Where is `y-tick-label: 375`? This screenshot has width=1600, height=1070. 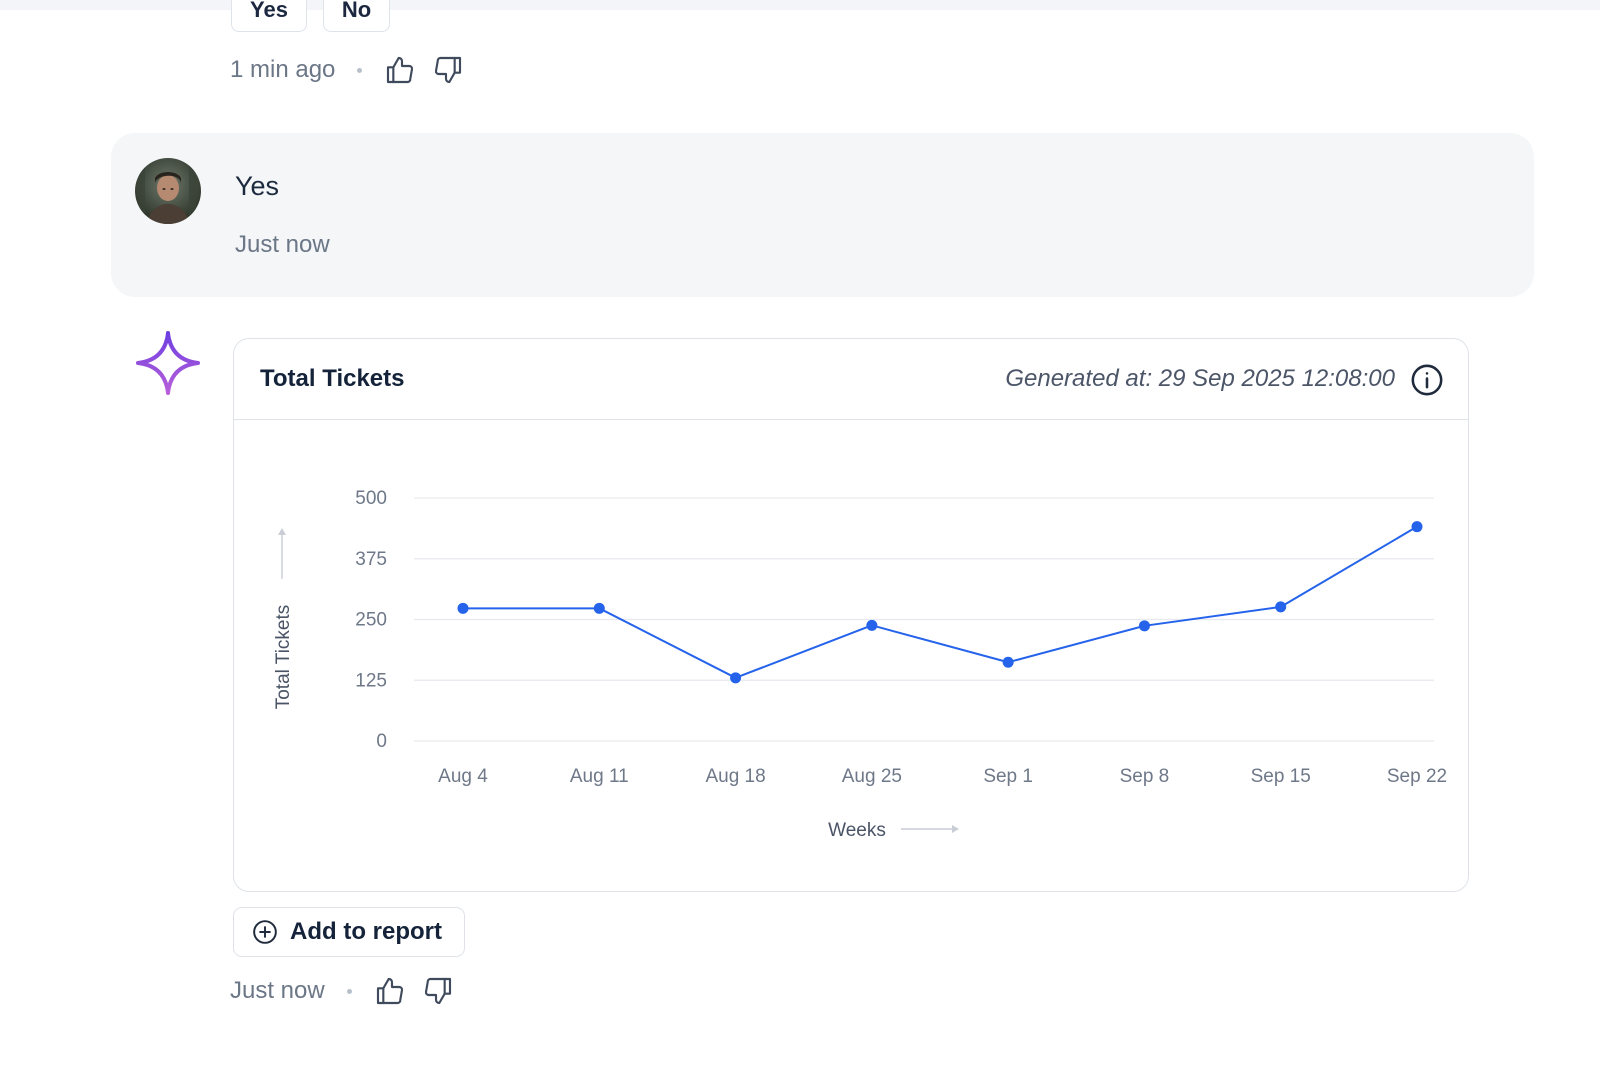
y-tick-label: 375 is located at coordinates (371, 559).